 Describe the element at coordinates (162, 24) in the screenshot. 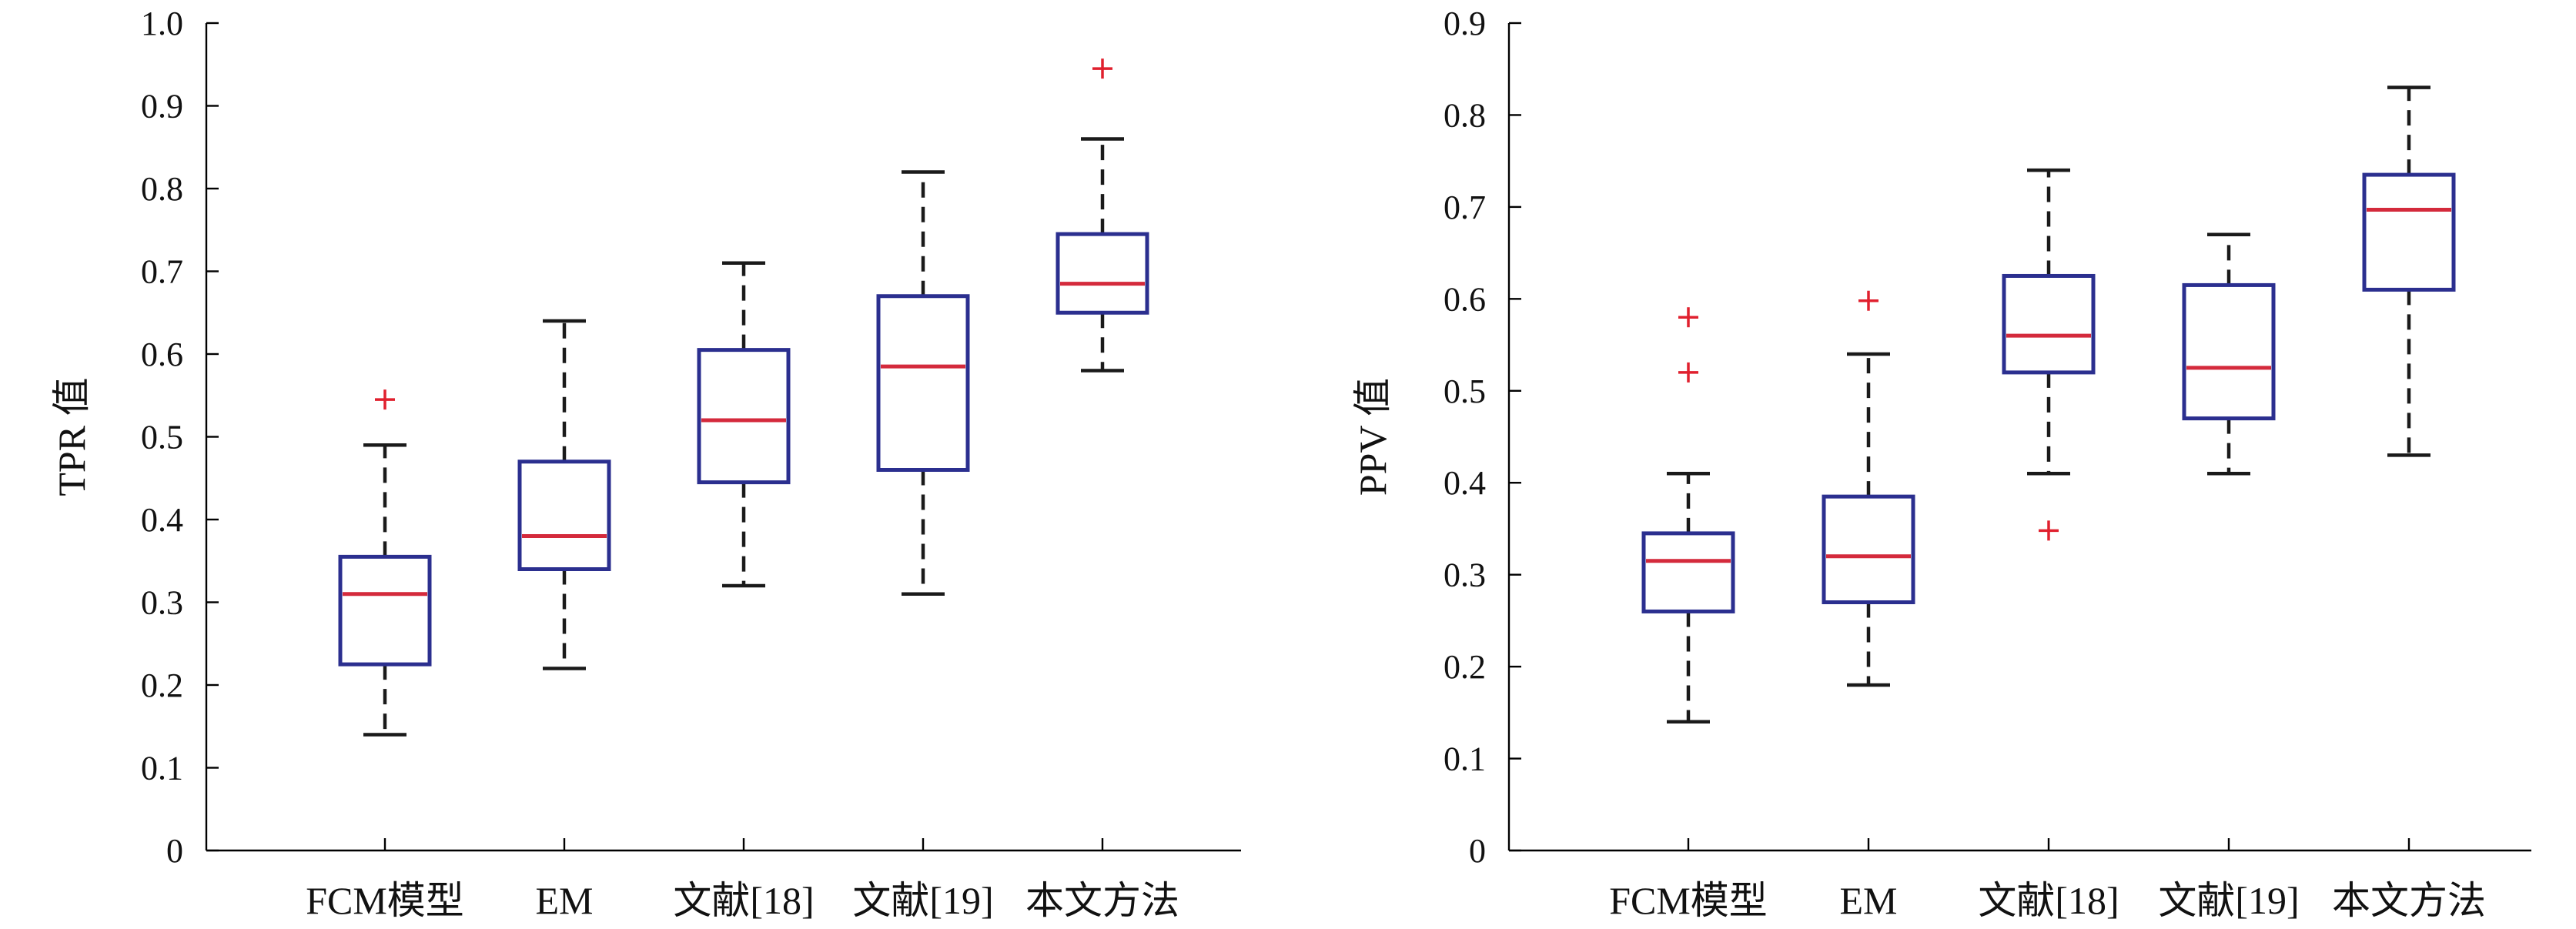

I see `y-tick-label: 1.0` at that location.